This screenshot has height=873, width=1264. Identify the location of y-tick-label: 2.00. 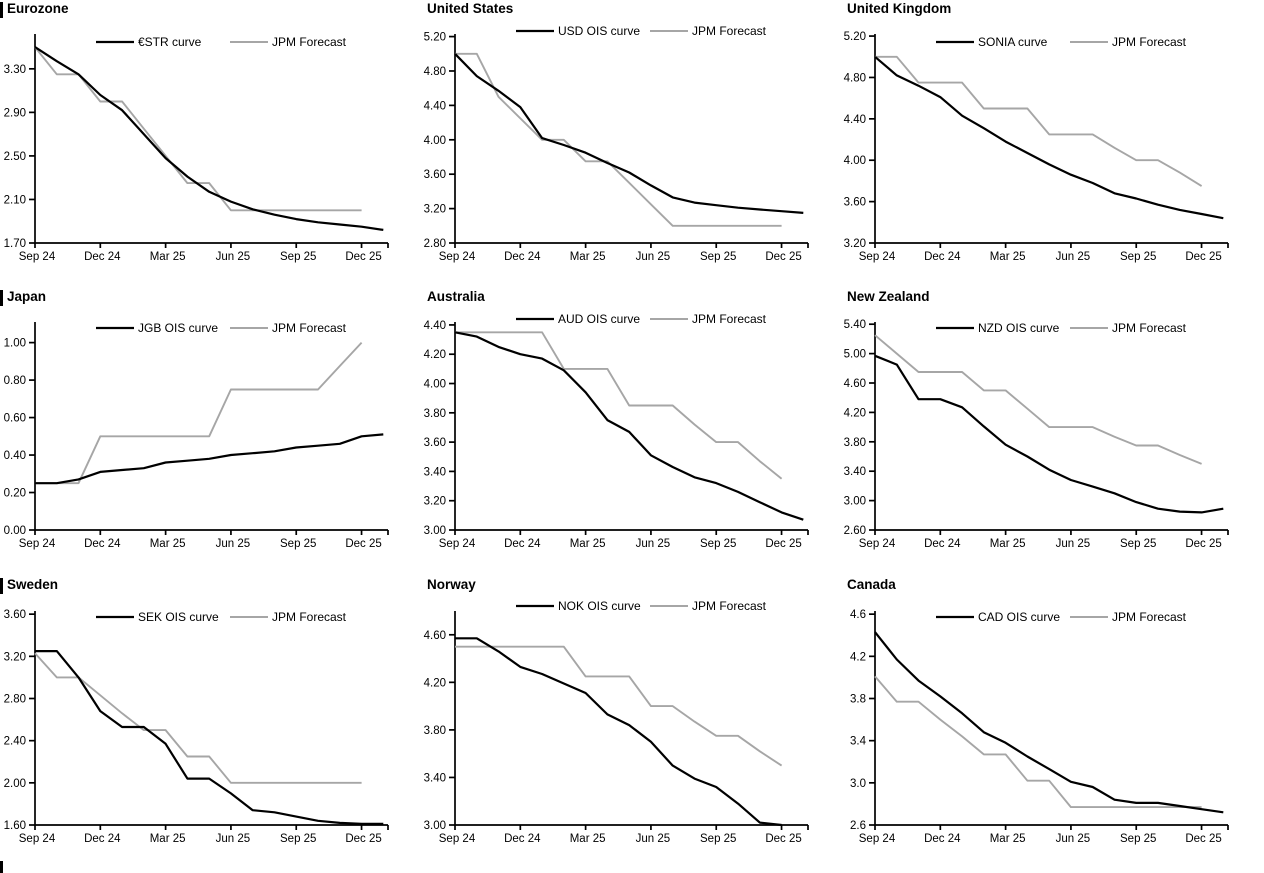
(15, 784).